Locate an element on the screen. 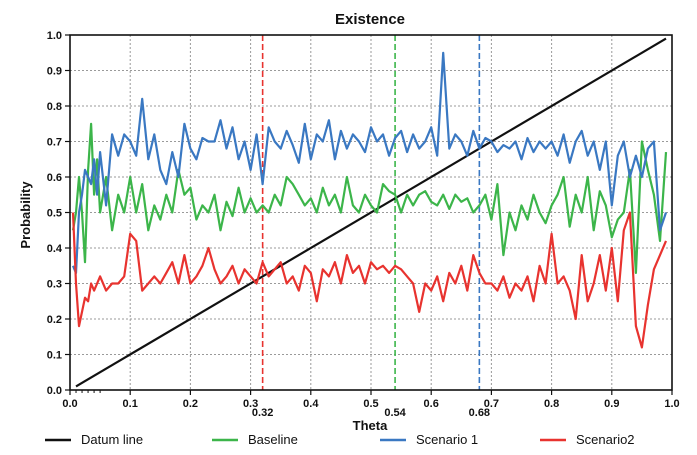 This screenshot has width=697, height=455. x-tick-label: 0.1 is located at coordinates (130, 404).